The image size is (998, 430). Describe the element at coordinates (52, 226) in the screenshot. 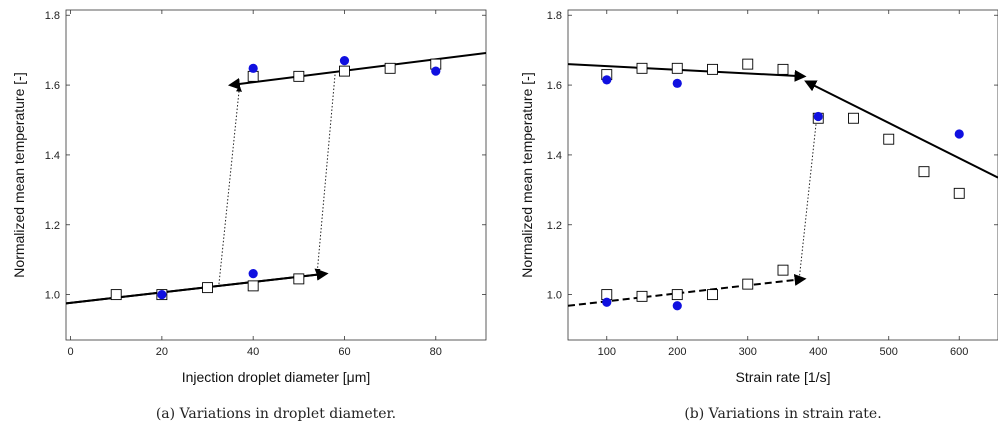

I see `y-tick-label-a: 1.2` at that location.